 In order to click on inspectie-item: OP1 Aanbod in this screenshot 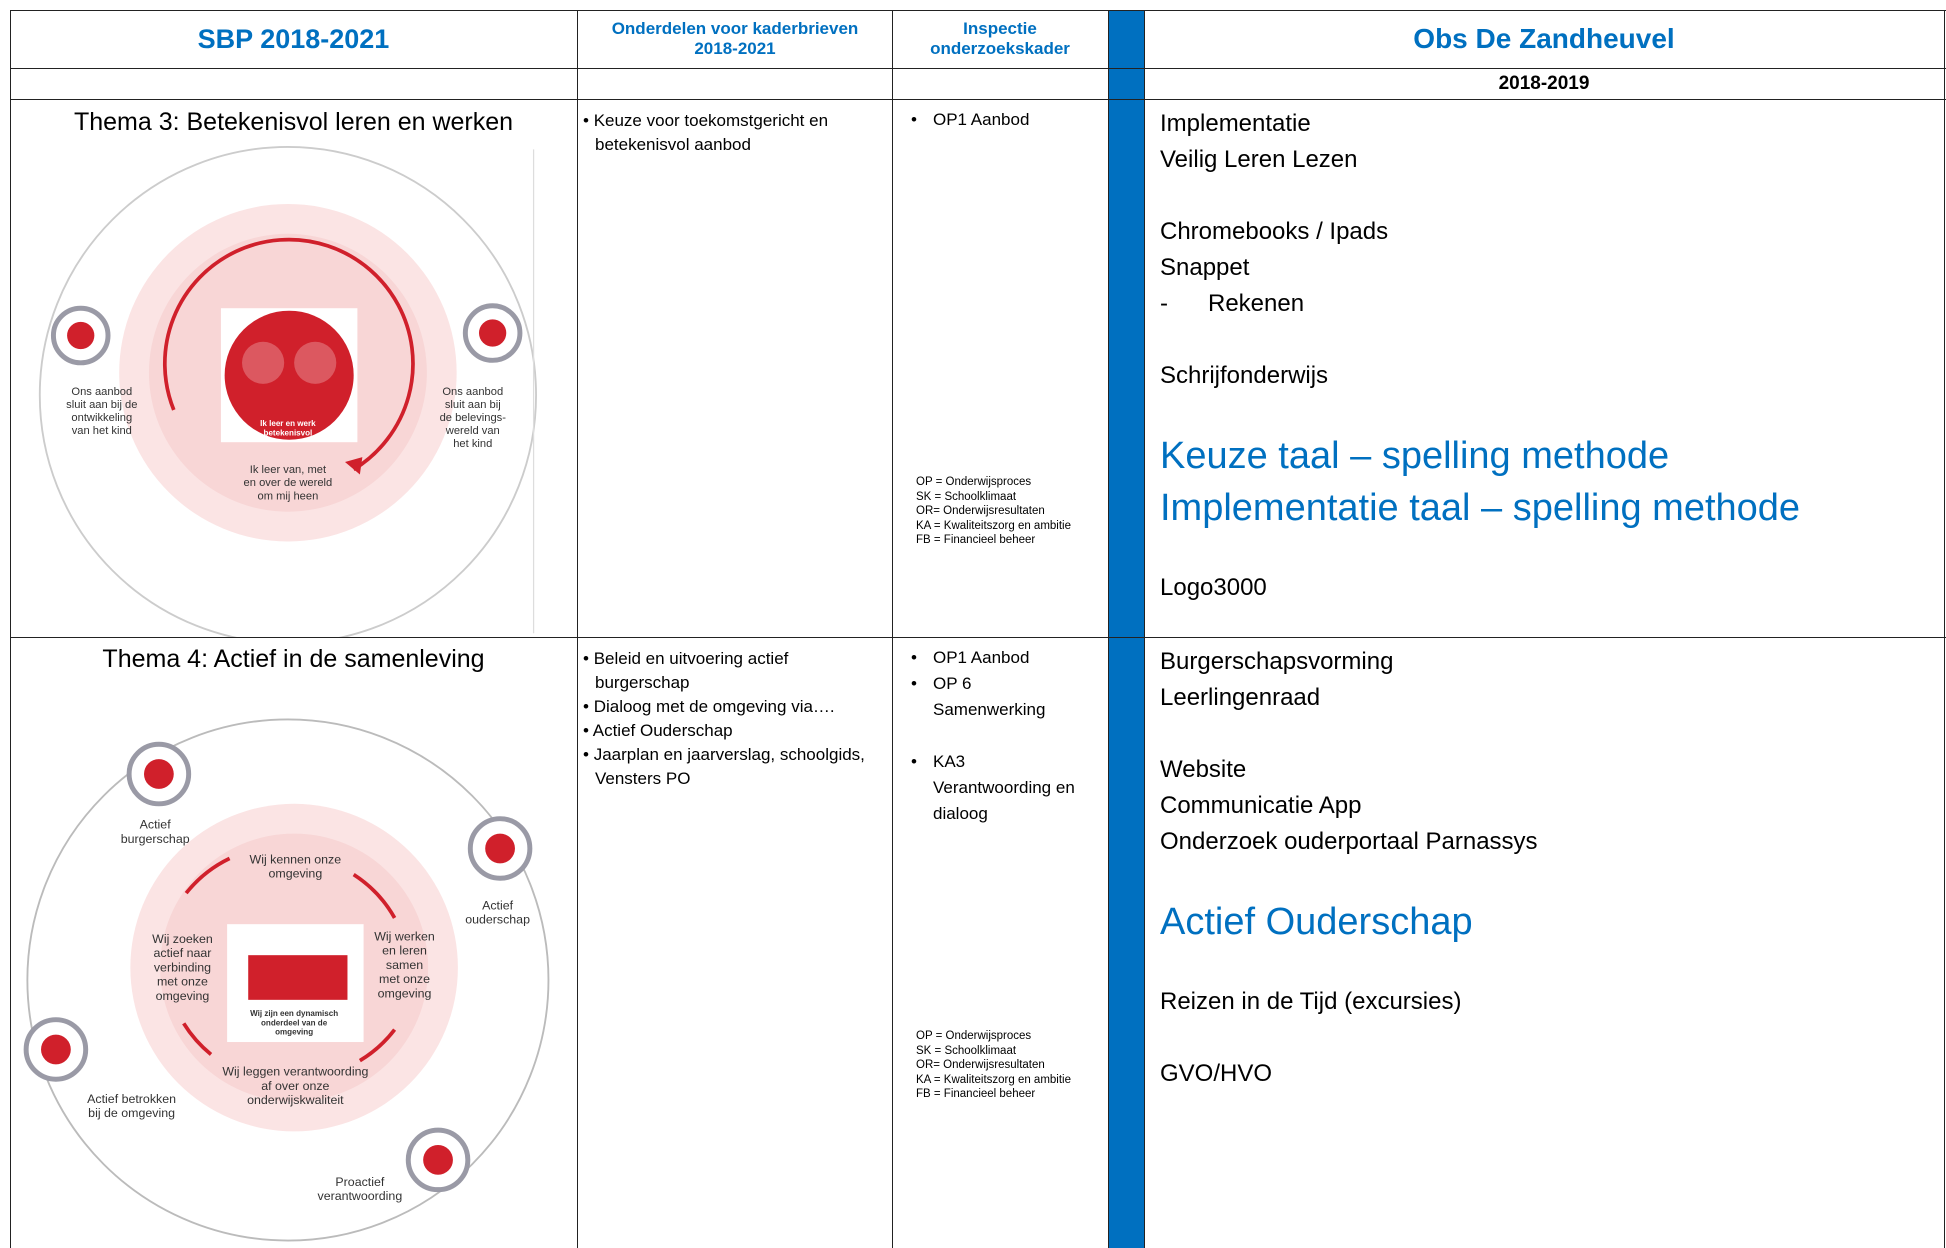, I will do `click(990, 658)`.